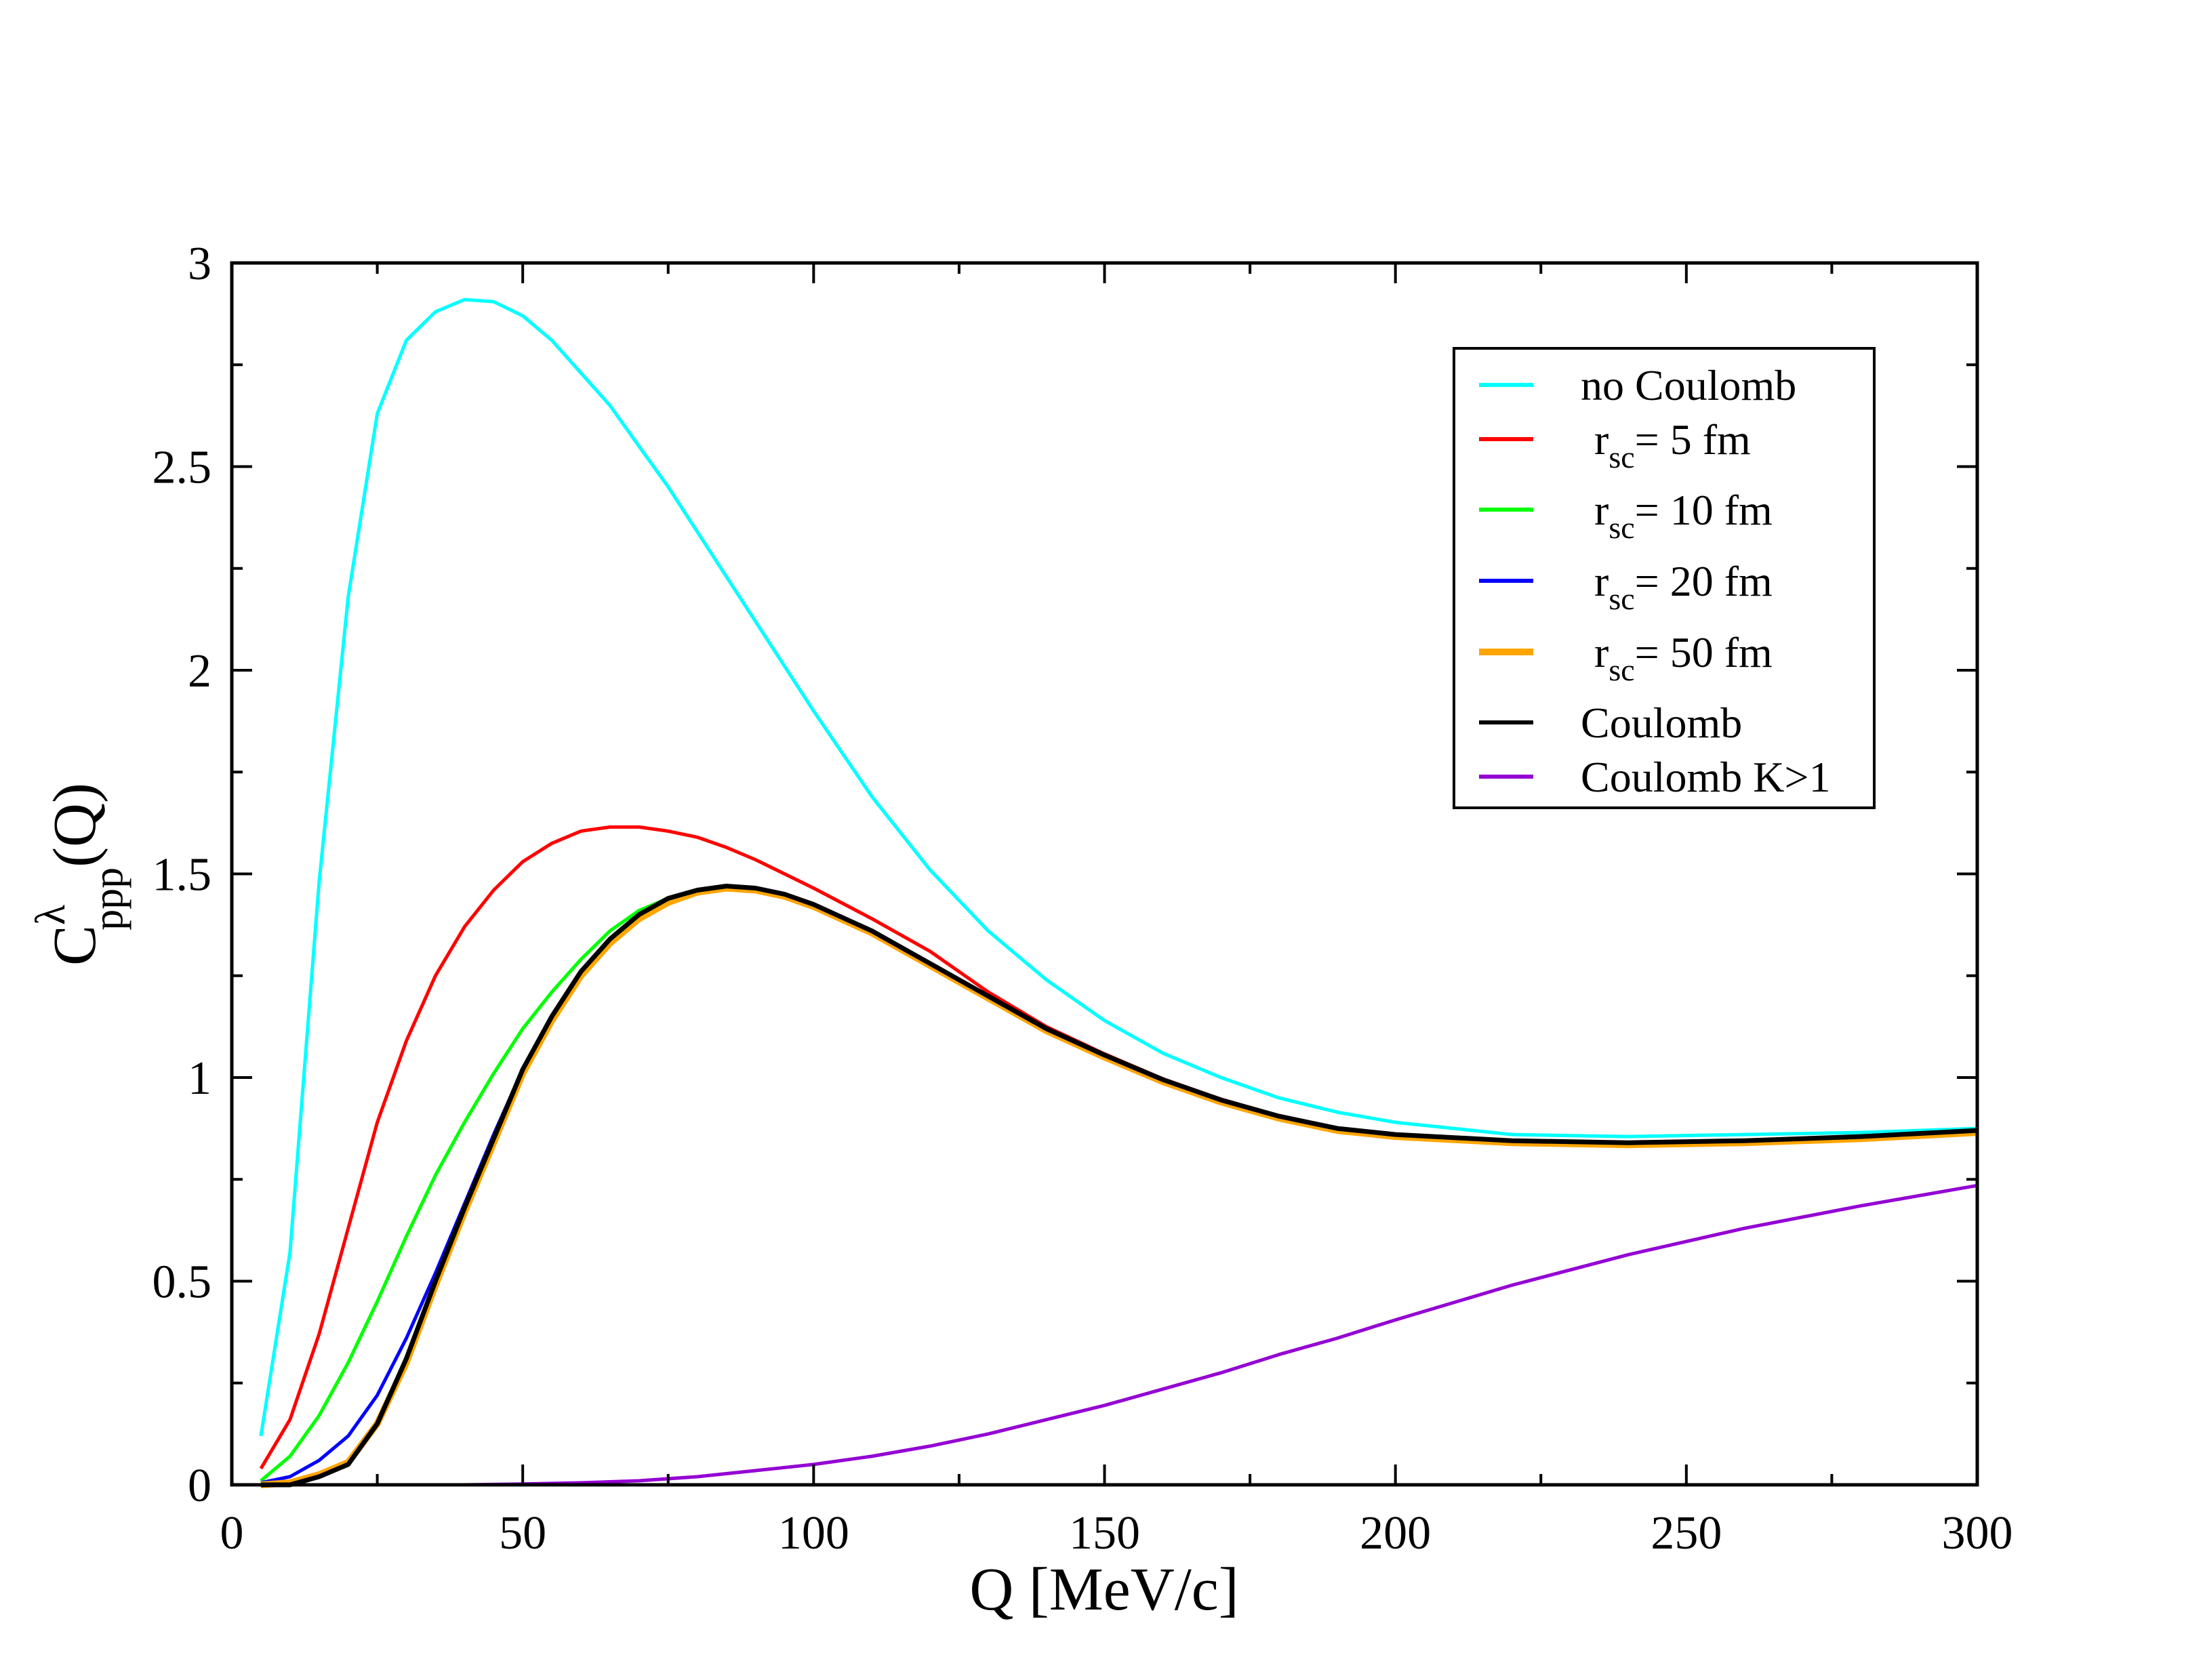  I want to click on y-tick-label: 1.5, so click(182, 875).